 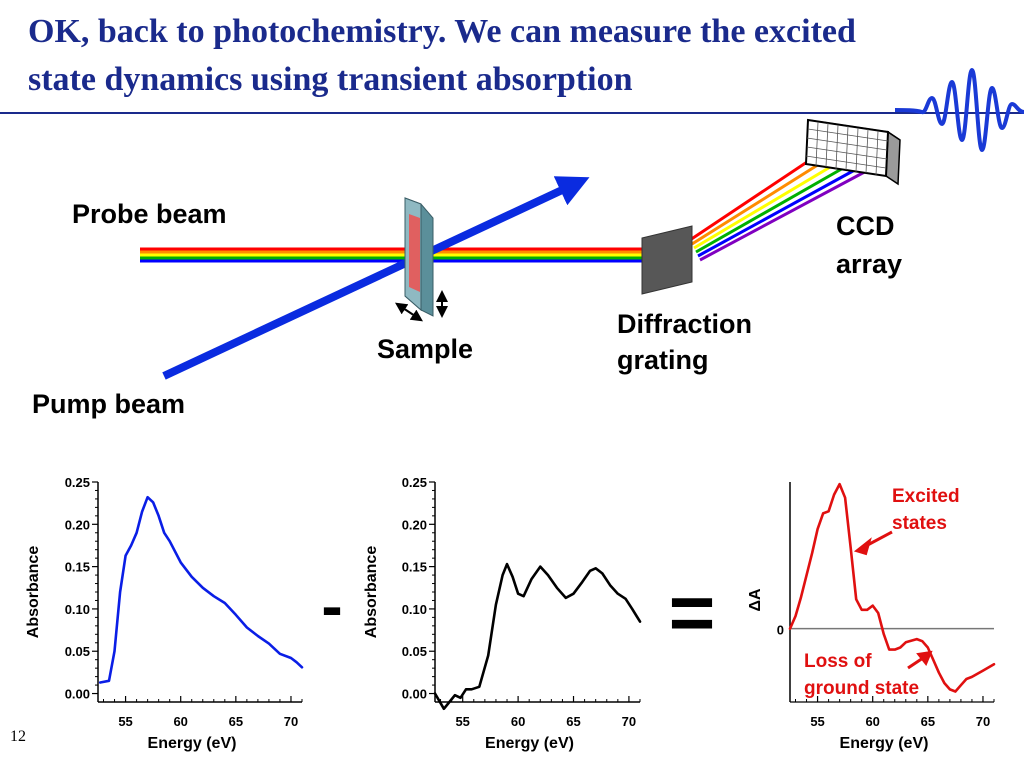 What do you see at coordinates (667, 260) in the screenshot?
I see `diffraction-grating` at bounding box center [667, 260].